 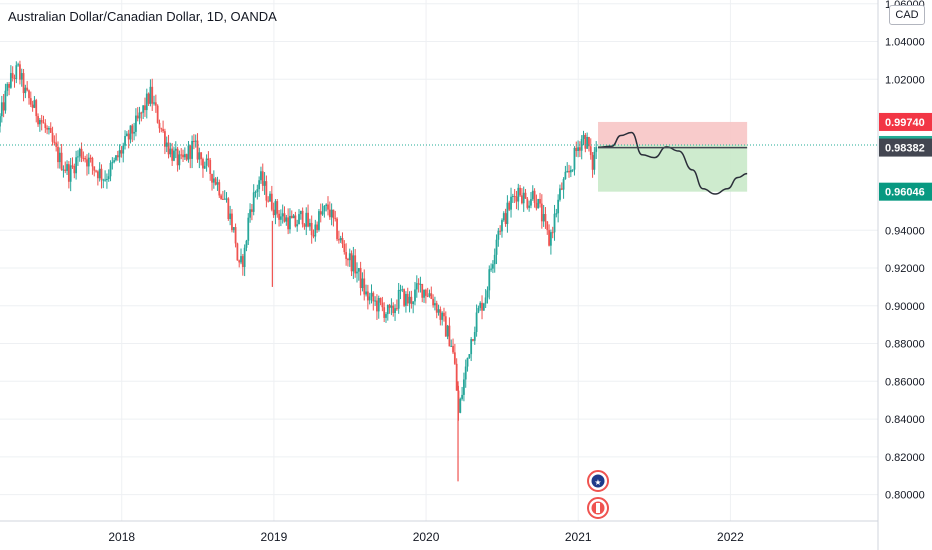 What do you see at coordinates (598, 508) in the screenshot?
I see `canada-flag-icon` at bounding box center [598, 508].